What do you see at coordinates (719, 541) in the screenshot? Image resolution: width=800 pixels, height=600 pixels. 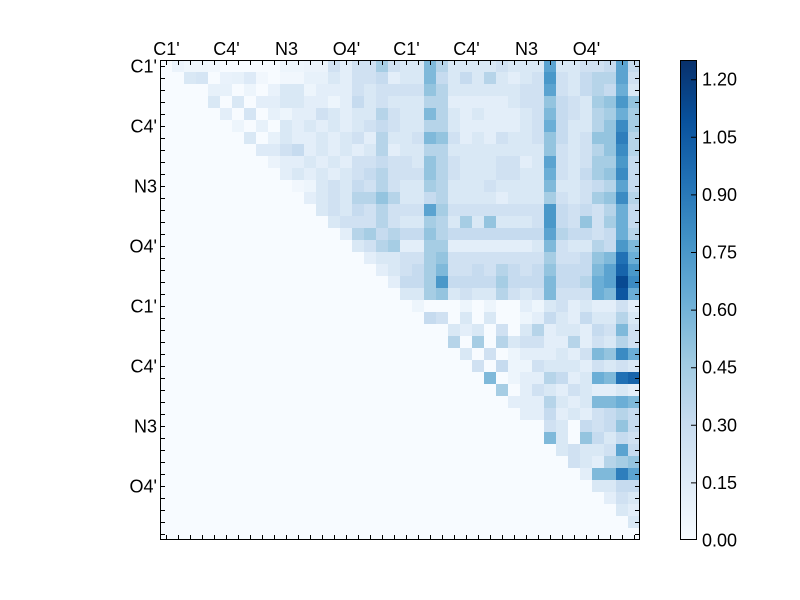 I see `svg-text: 0.00` at bounding box center [719, 541].